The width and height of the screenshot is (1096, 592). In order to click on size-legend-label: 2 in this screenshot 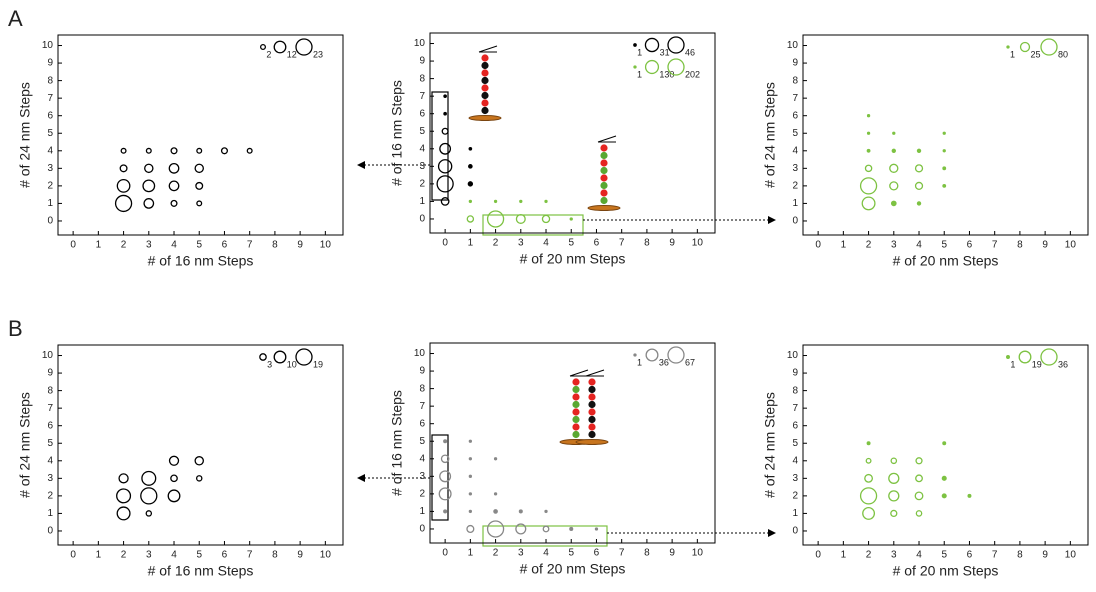, I will do `click(268, 54)`.